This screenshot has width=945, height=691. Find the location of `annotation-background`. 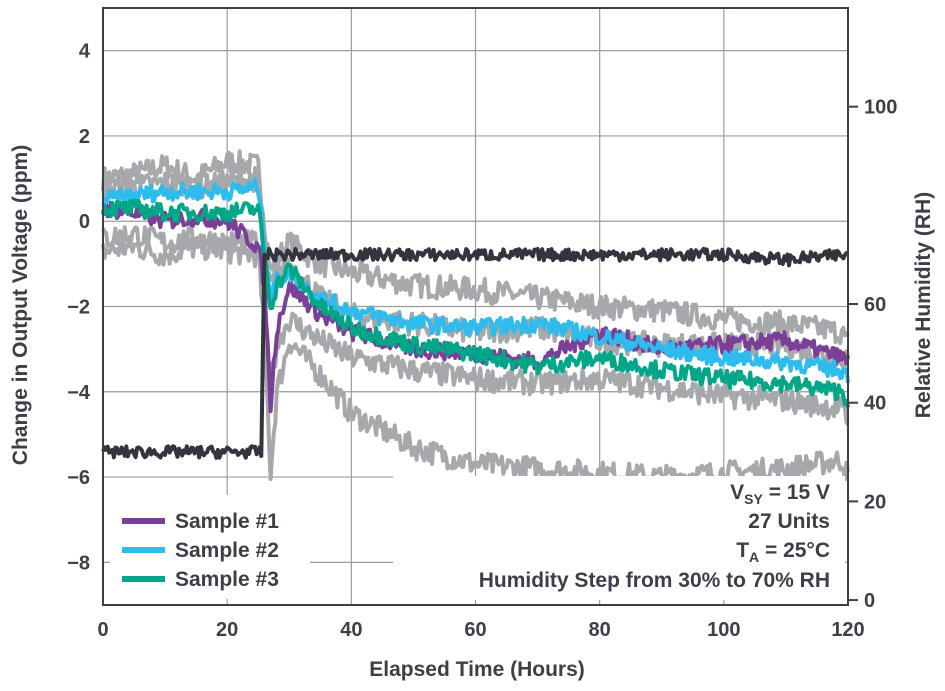

annotation-background is located at coordinates (619, 538).